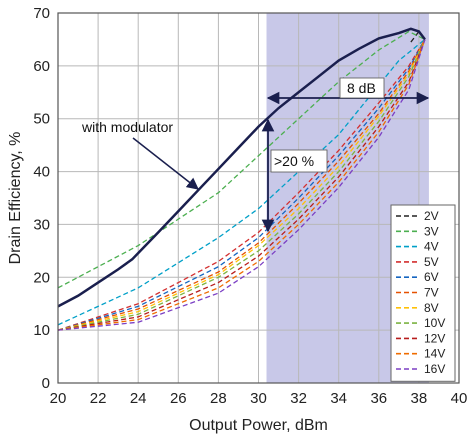  Describe the element at coordinates (41, 277) in the screenshot. I see `y-tick-label: 20` at that location.